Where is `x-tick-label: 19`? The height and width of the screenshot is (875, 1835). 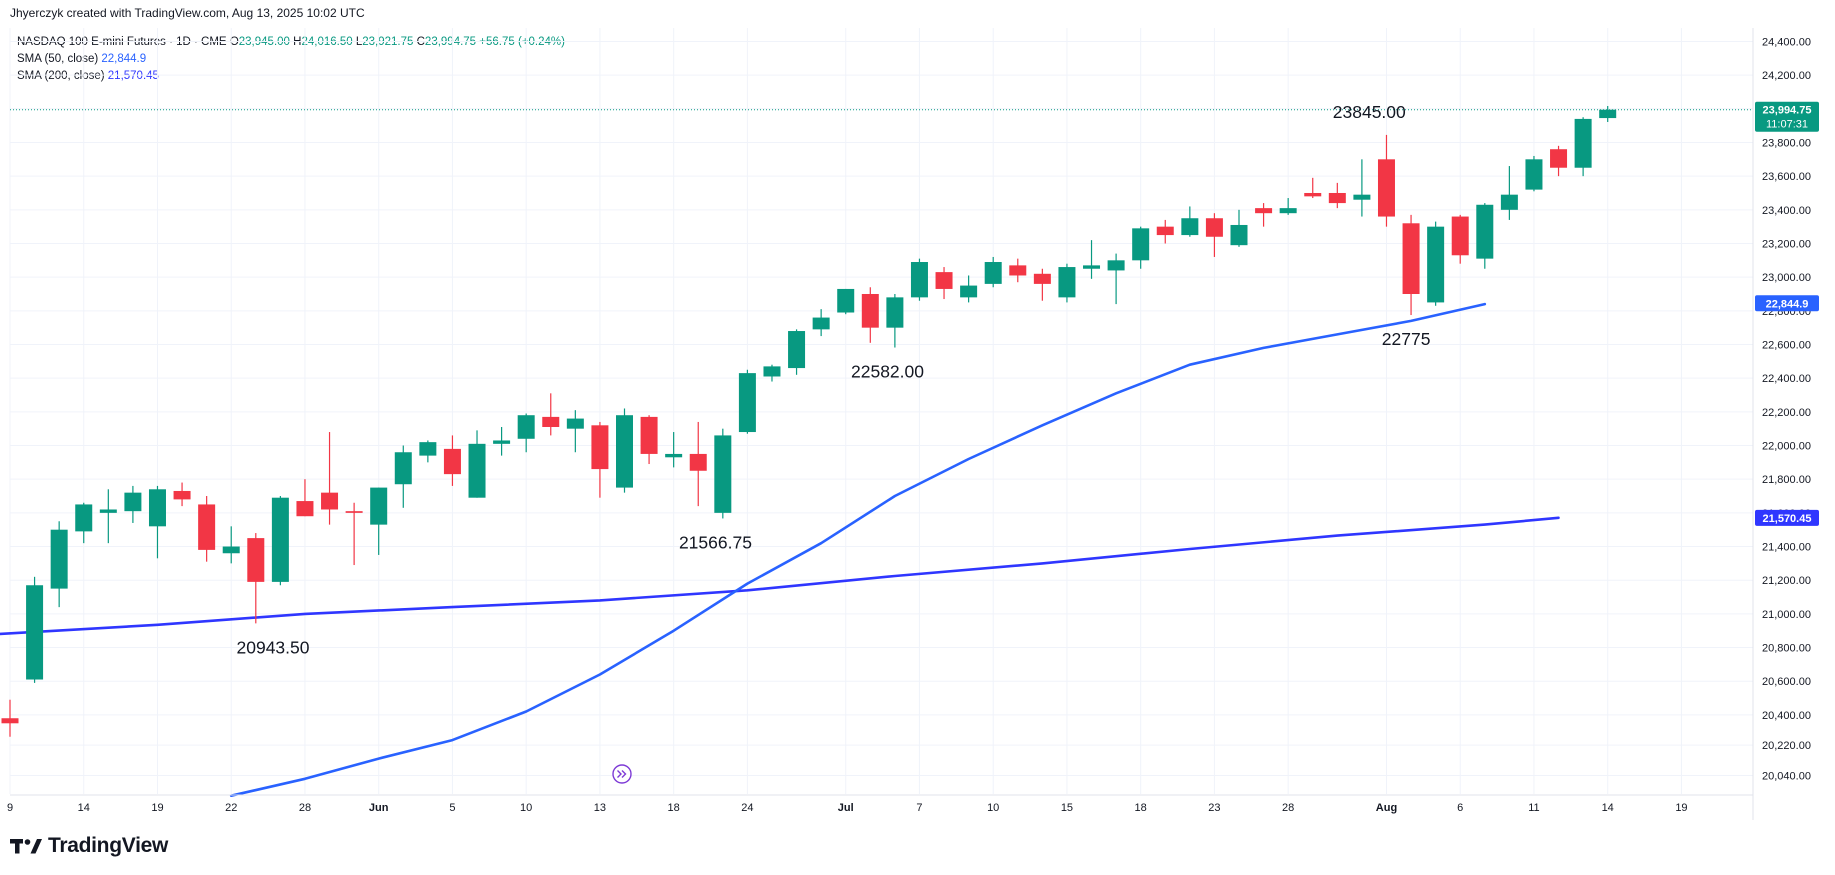
x-tick-label: 19 is located at coordinates (1681, 808).